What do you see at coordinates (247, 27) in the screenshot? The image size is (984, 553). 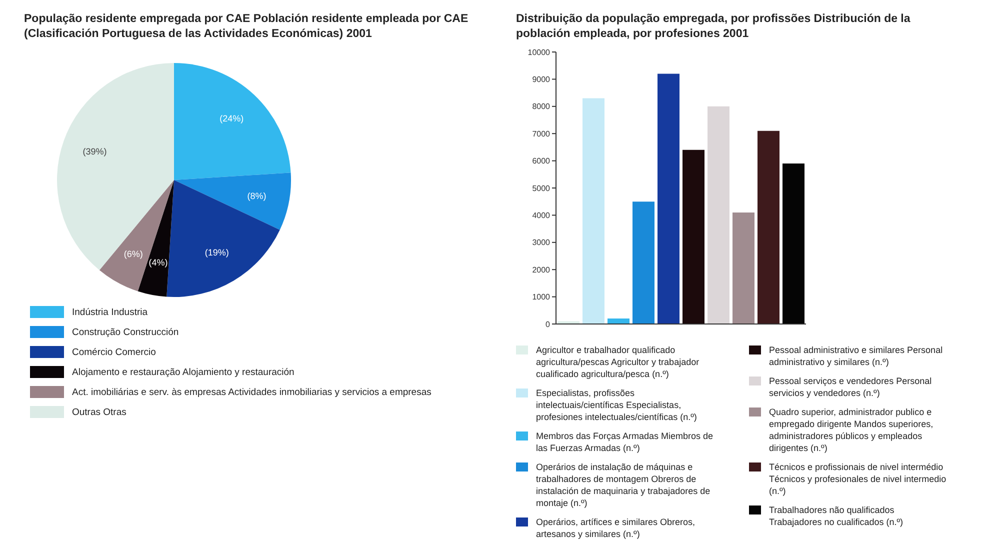 I see `chart-title: População residente empregada por CAE Población residente empleada por CAE (Clasificación Portuguesa de las Actividades Económicas) 2001` at bounding box center [247, 27].